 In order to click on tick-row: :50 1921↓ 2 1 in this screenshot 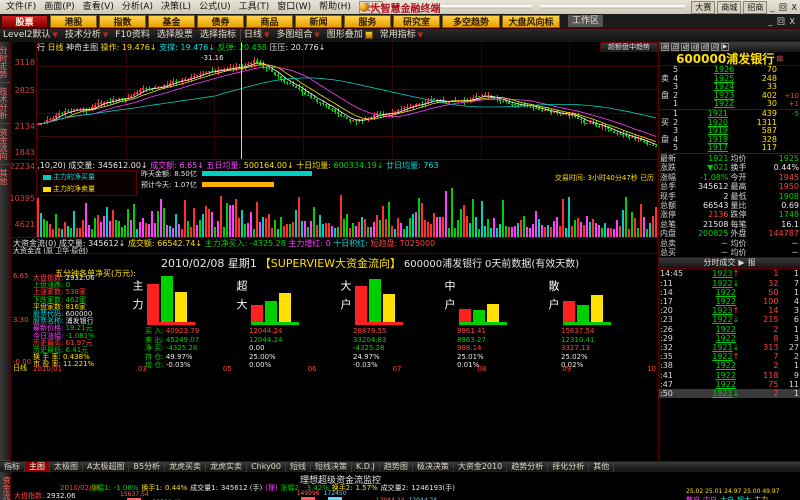, I will do `click(729, 394)`.